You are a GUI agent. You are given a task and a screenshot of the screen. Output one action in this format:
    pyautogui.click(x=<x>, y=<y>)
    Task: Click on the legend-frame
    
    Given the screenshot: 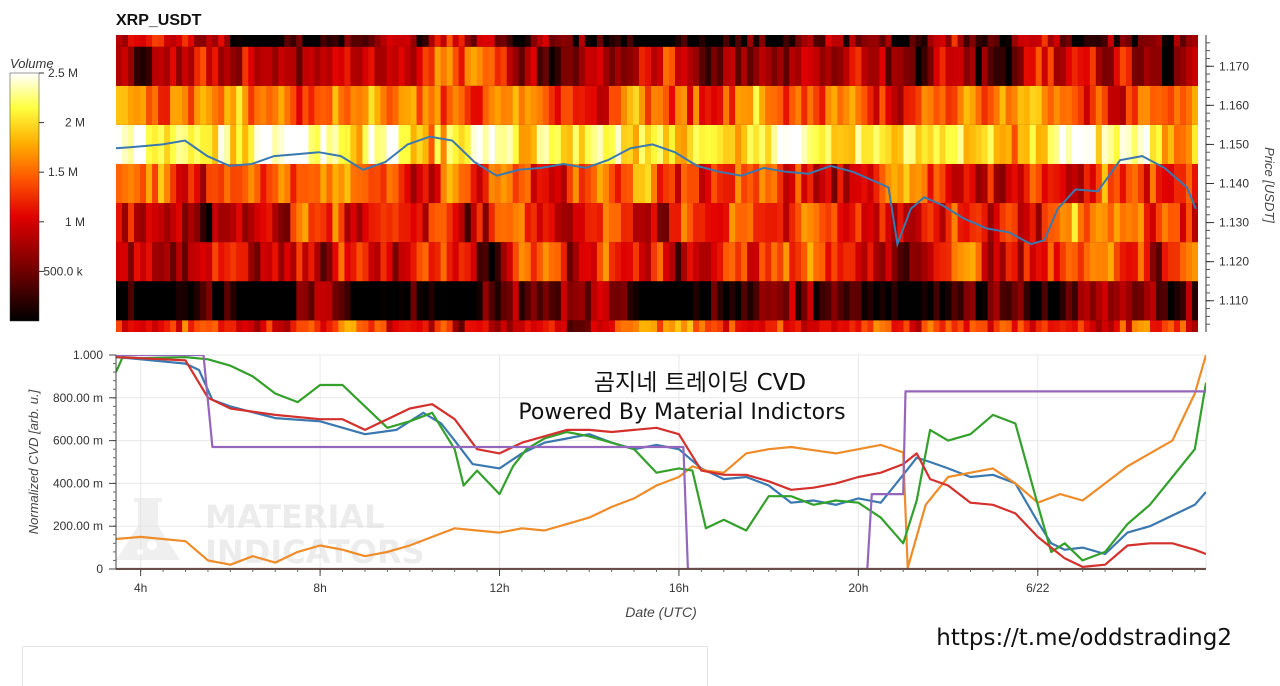 What is the action you would take?
    pyautogui.click(x=365, y=666)
    